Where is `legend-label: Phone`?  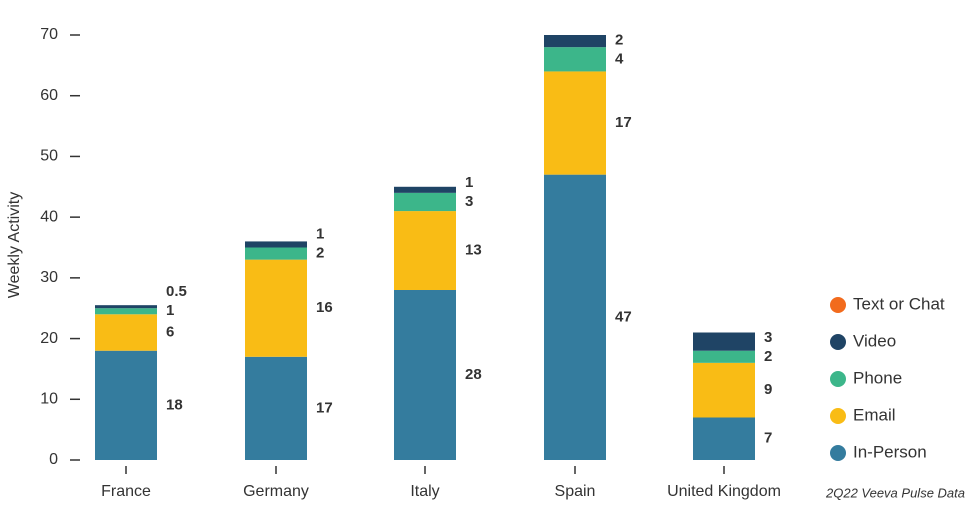 legend-label: Phone is located at coordinates (877, 377).